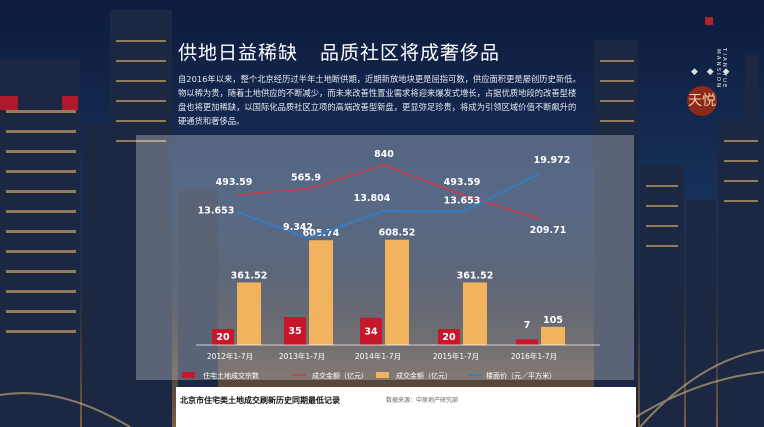 The width and height of the screenshot is (764, 427). What do you see at coordinates (548, 230) in the screenshot?
I see `deal-amount-line-label: 209.71` at bounding box center [548, 230].